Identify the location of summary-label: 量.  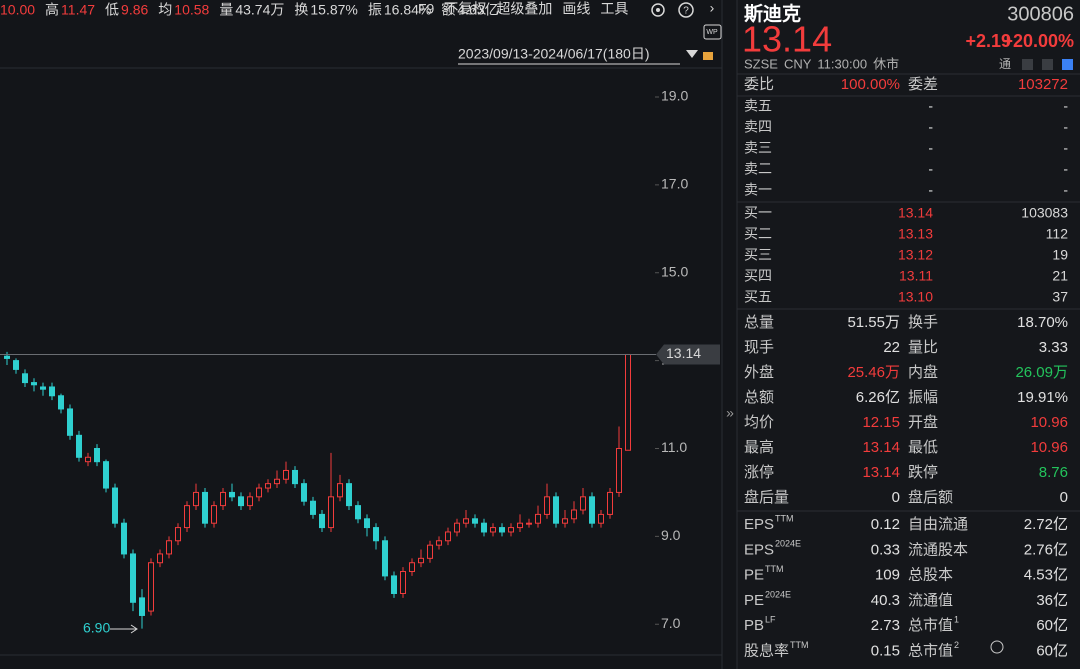
(226, 10).